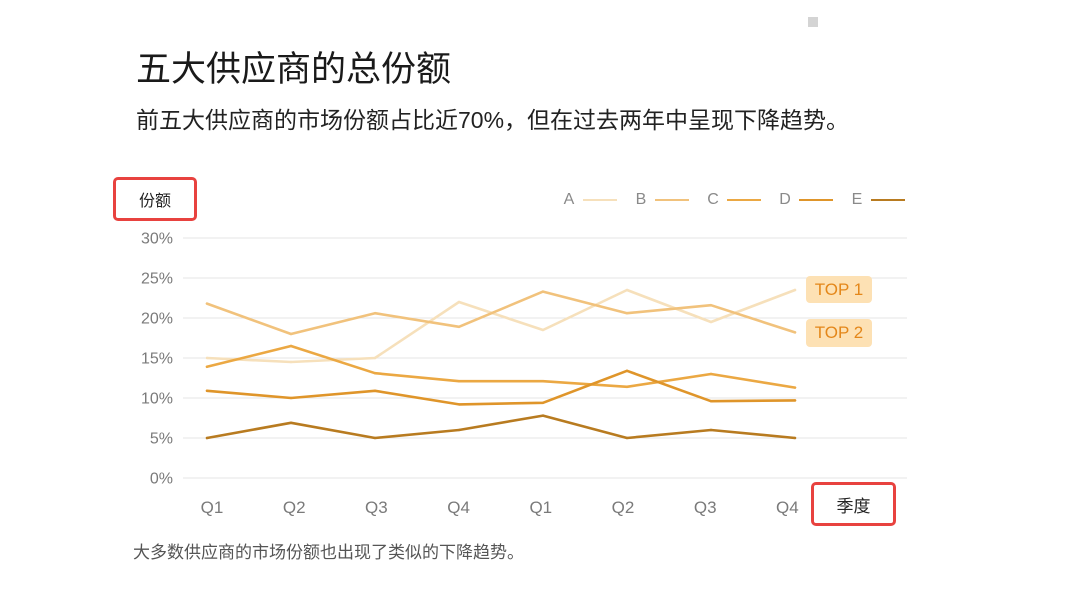 Image resolution: width=1080 pixels, height=608 pixels. I want to click on y-tick-label: 5%, so click(161, 439).